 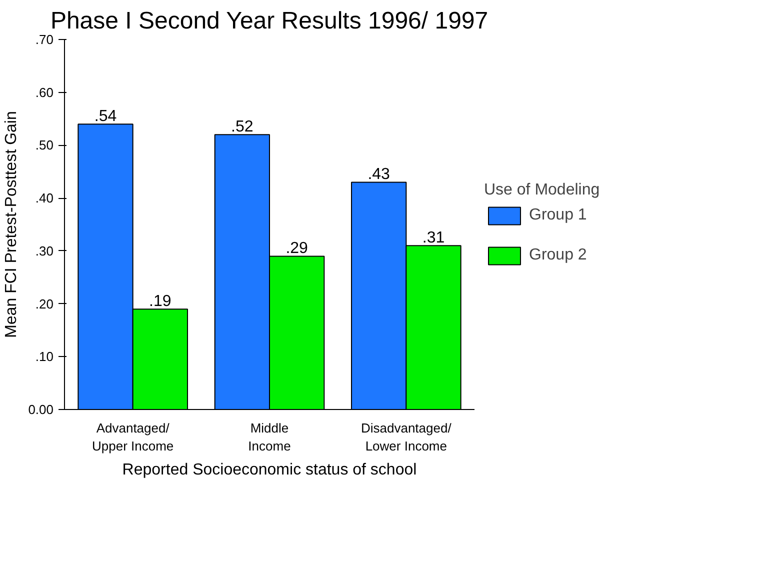 I want to click on x-tick-label: Disadvantaged/ Lower Income, so click(x=406, y=437).